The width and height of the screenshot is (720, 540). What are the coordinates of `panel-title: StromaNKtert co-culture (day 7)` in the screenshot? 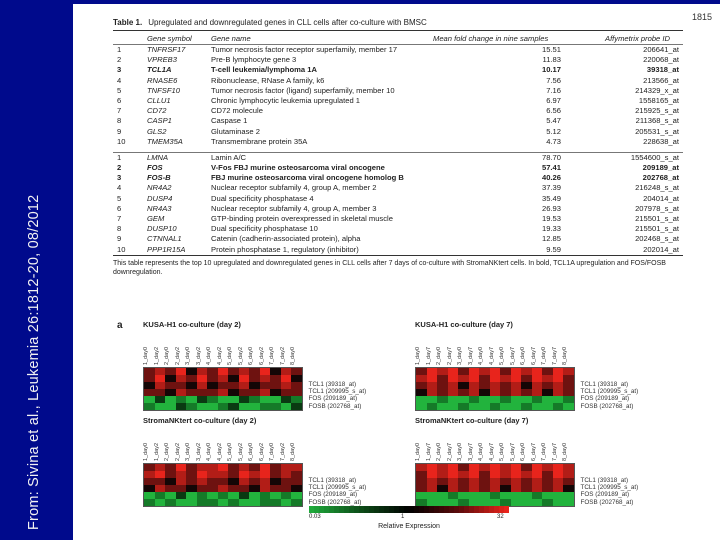 It's located at (472, 420).